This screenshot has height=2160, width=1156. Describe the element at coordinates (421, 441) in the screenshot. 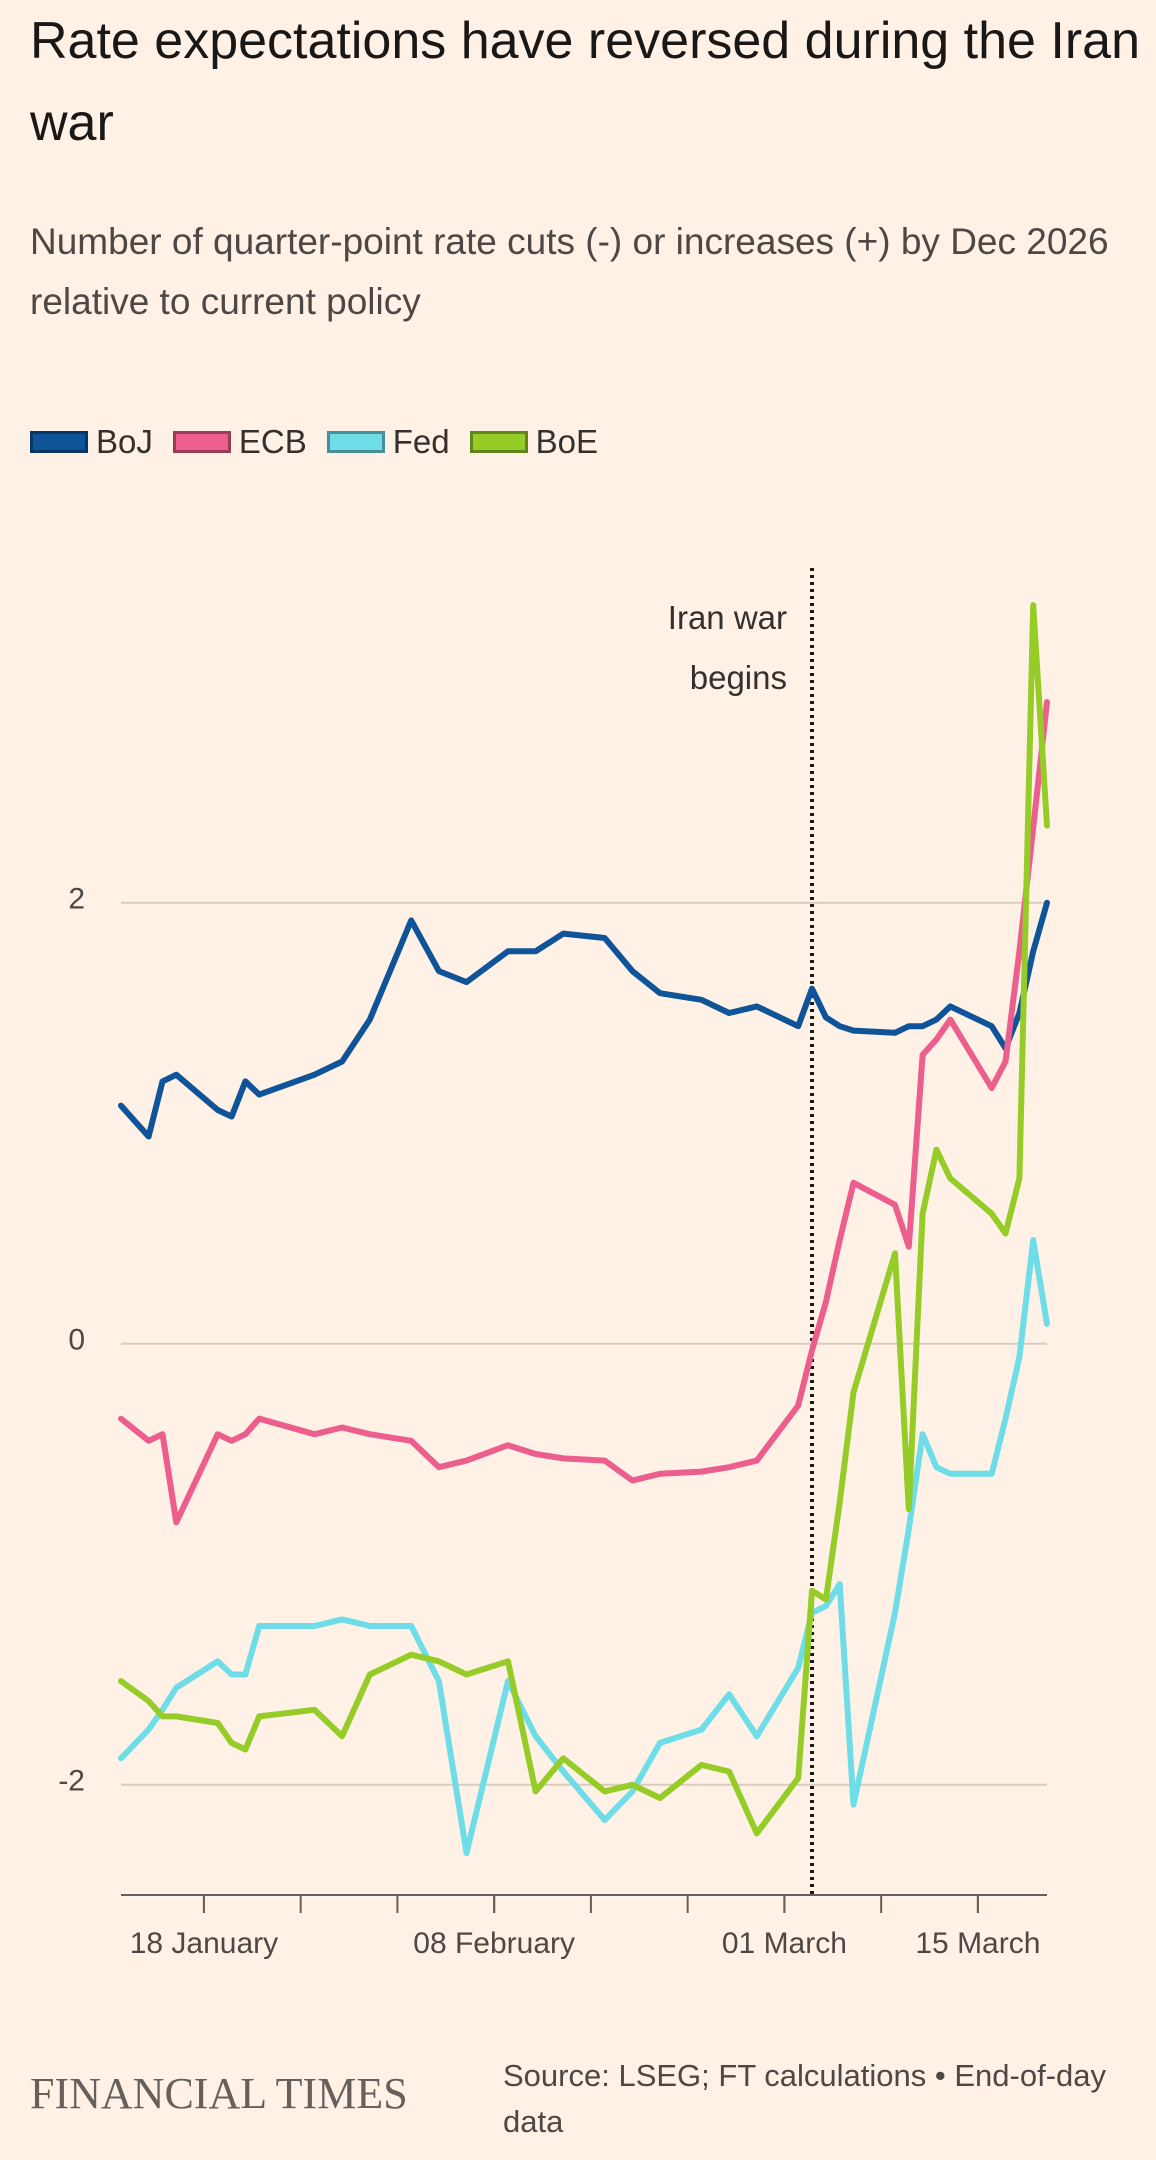

I see `legend-label: Fed` at that location.